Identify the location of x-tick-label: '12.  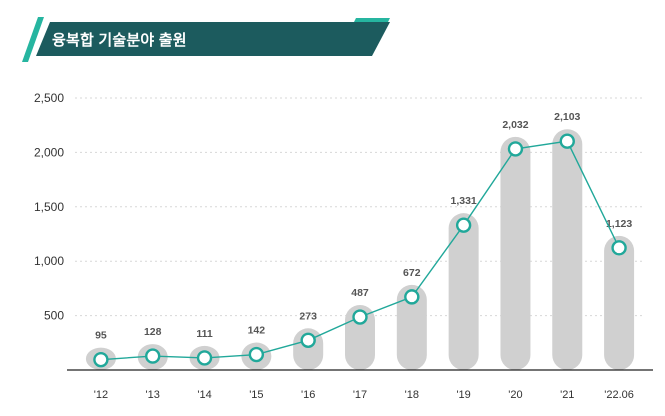
(101, 395).